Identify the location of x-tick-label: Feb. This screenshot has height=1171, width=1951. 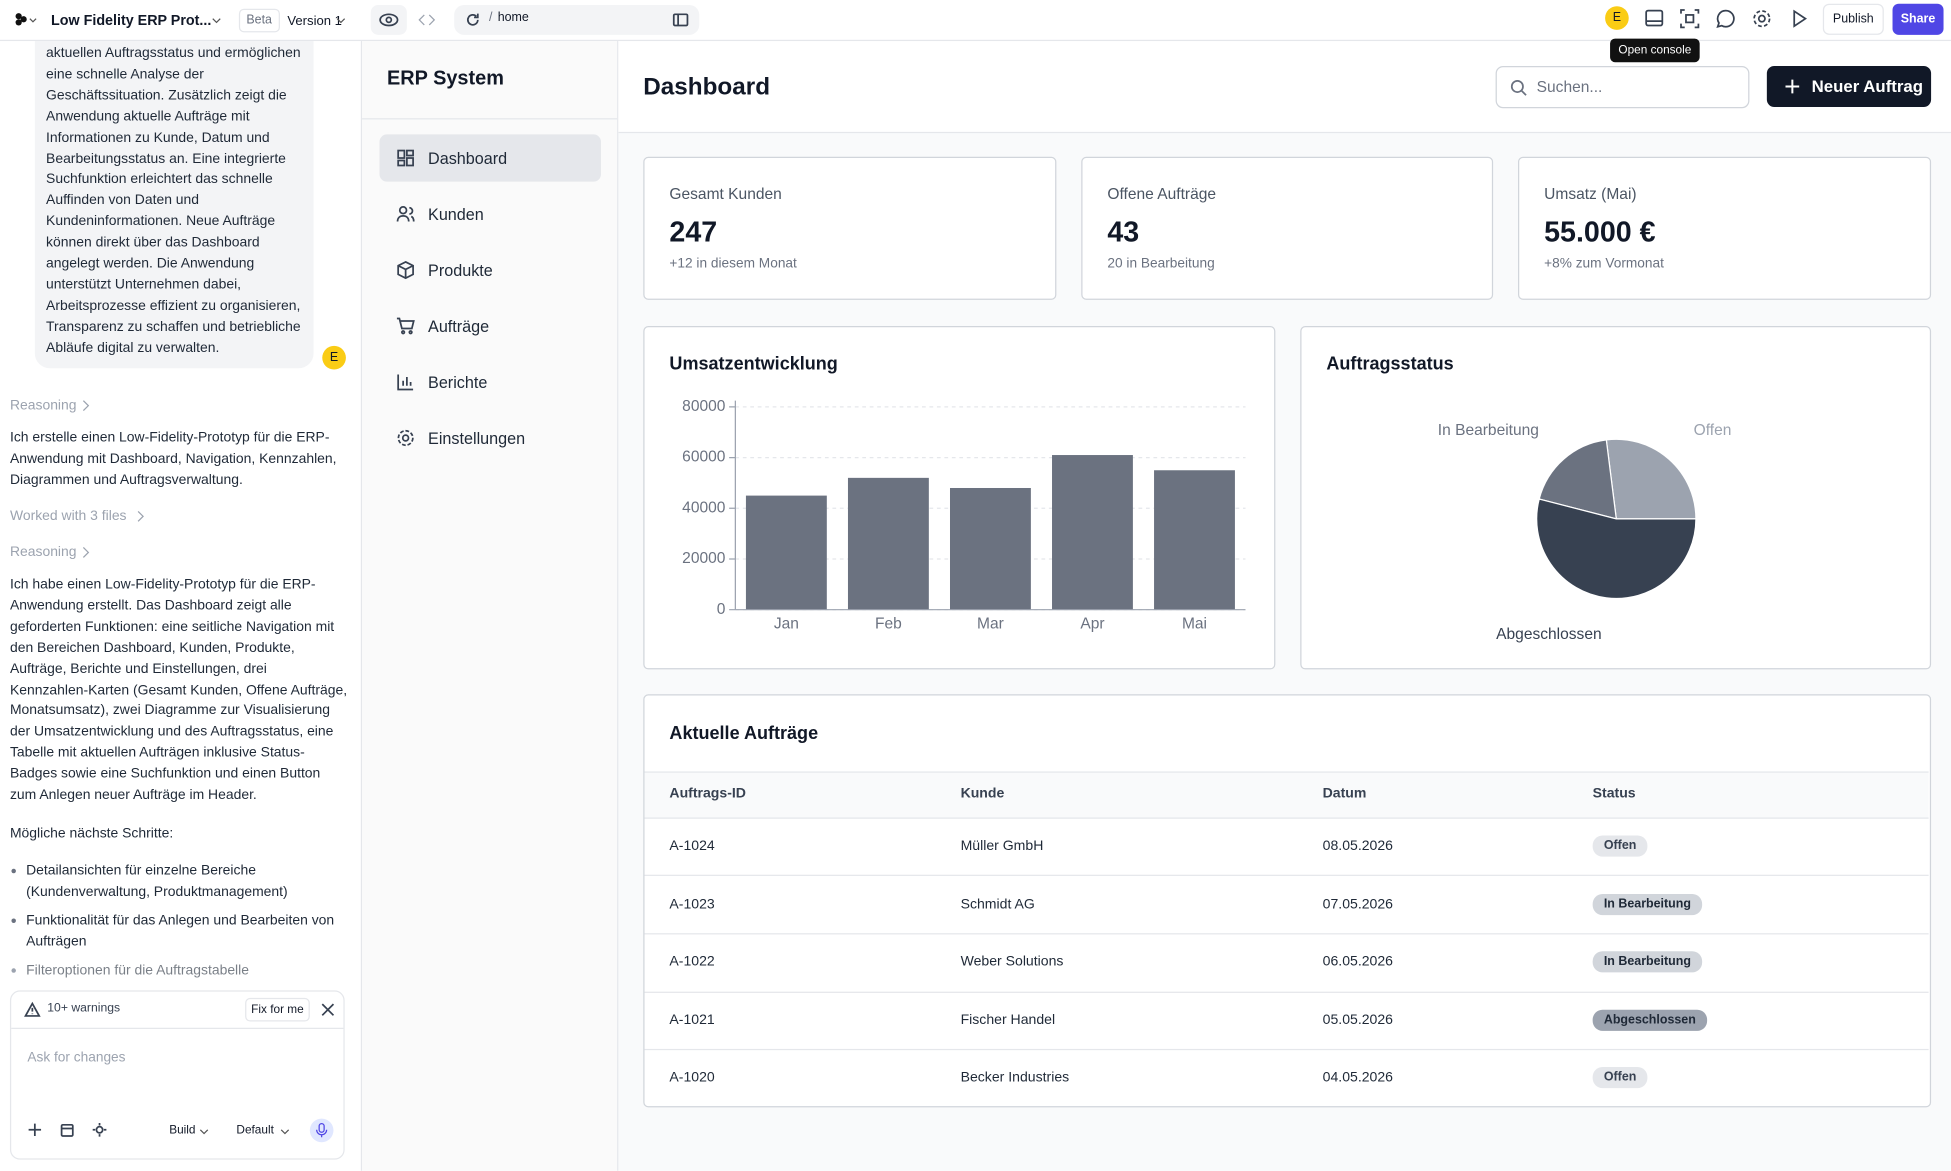
(888, 624).